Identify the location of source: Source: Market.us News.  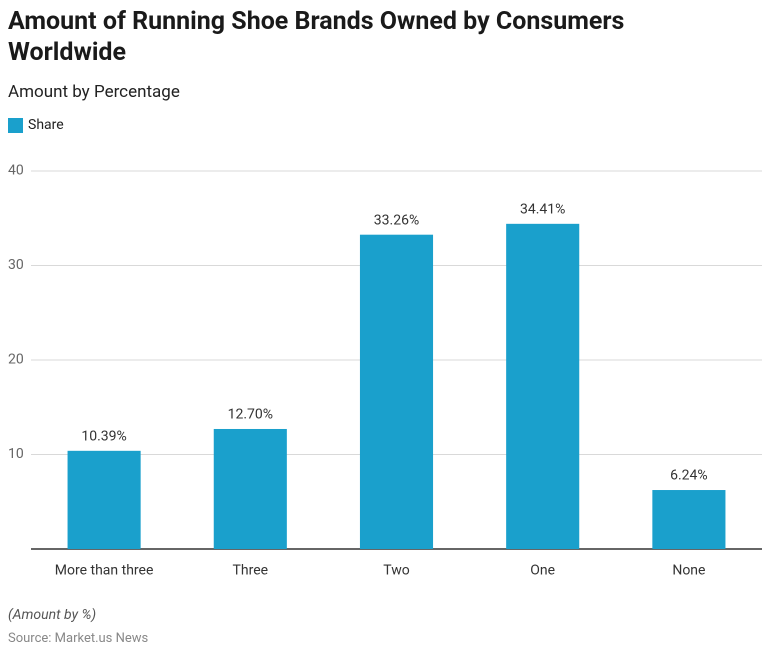
(78, 638).